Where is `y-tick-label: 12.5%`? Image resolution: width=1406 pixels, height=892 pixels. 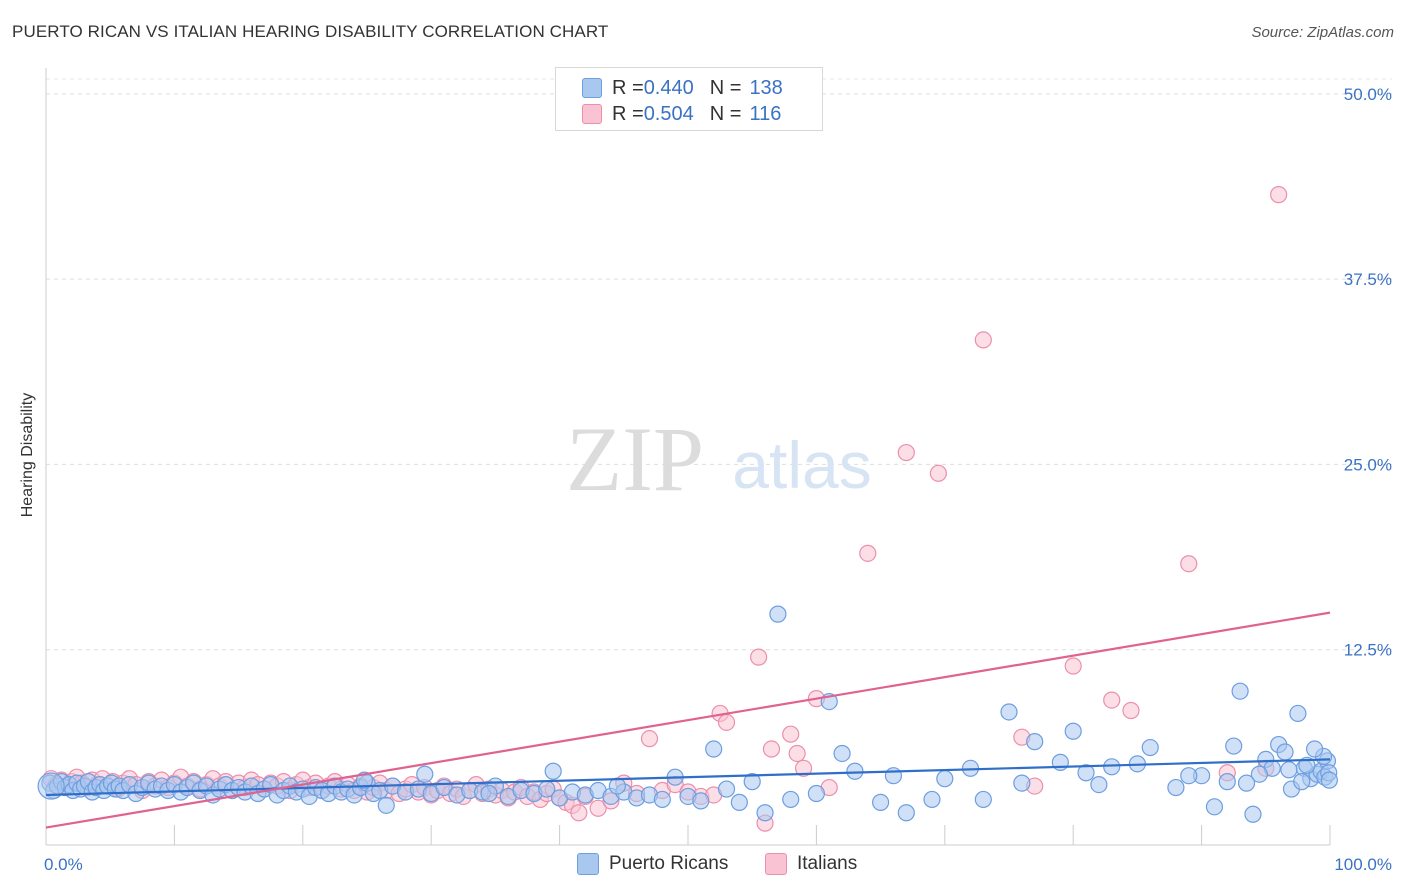
y-tick-label: 12.5% is located at coordinates (1368, 650).